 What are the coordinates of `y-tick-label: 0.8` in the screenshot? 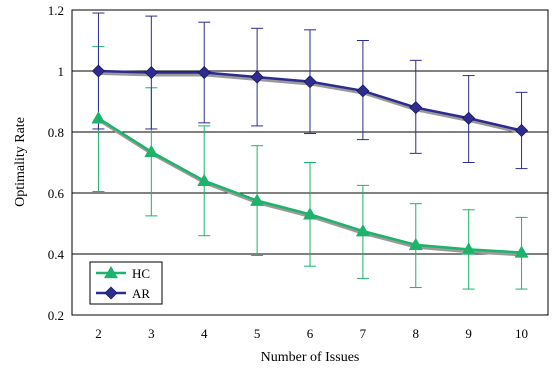 It's located at (56, 132).